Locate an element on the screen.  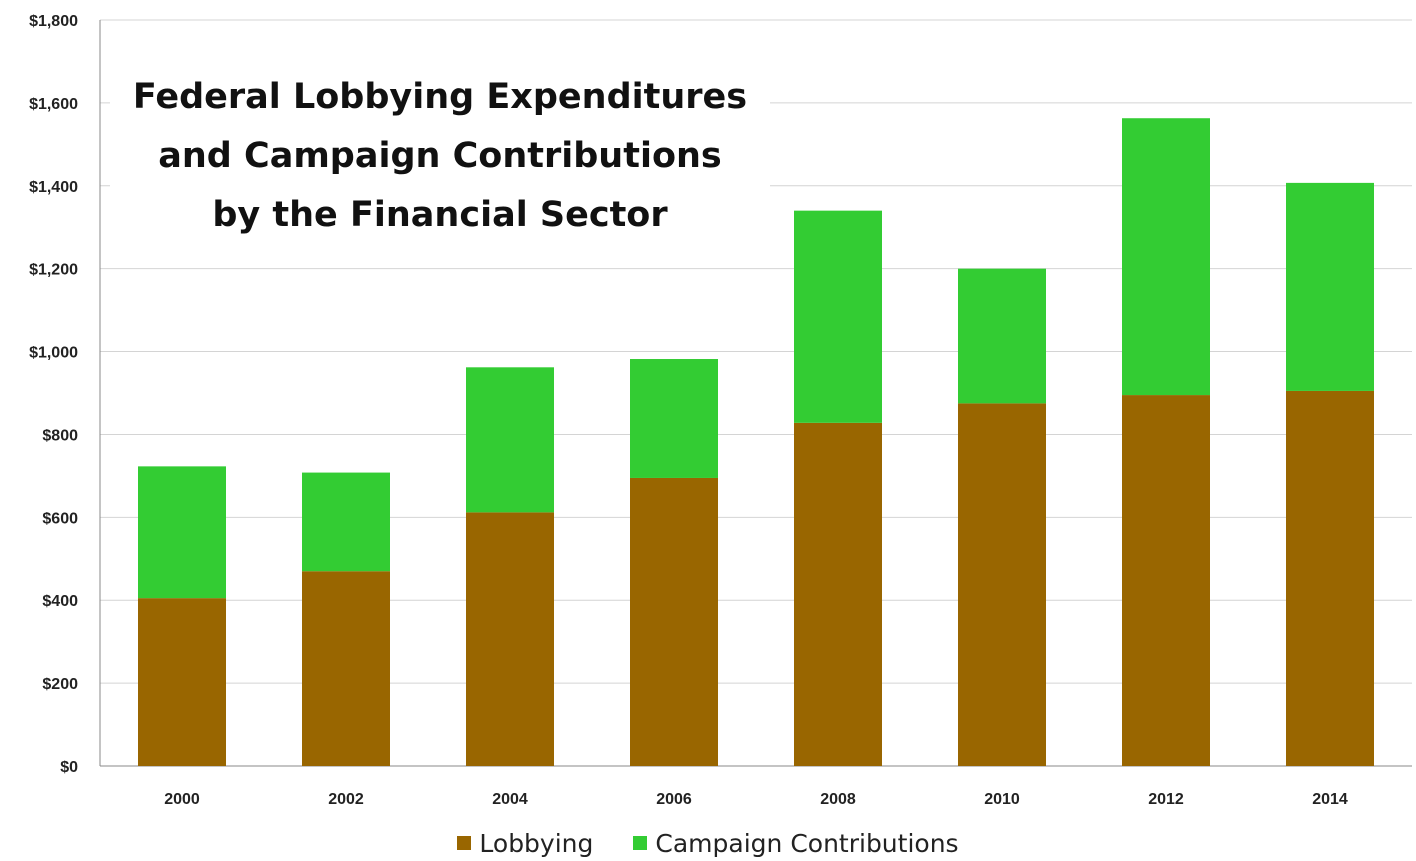
x-tick-label: 2012 is located at coordinates (1166, 799).